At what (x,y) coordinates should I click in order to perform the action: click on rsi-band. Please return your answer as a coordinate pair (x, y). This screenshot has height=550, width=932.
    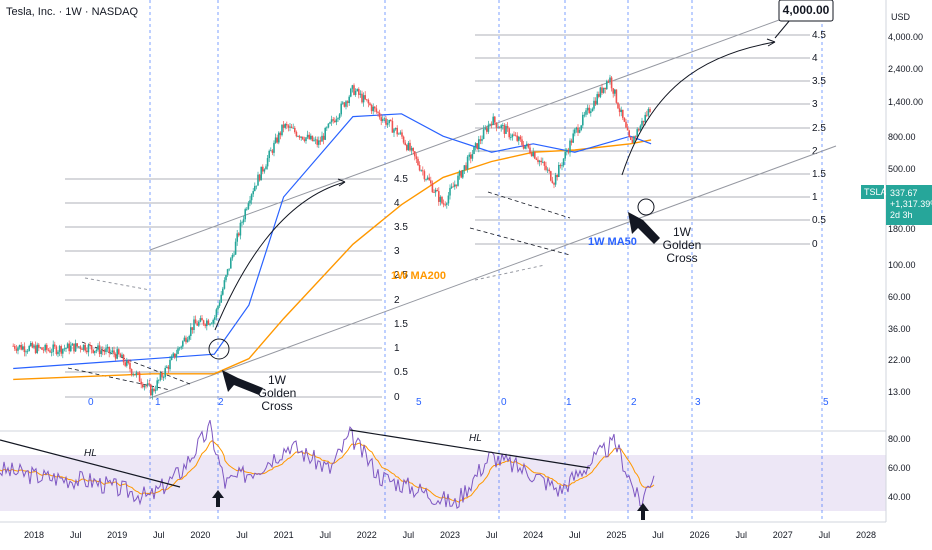
    Looking at the image, I should click on (443, 483).